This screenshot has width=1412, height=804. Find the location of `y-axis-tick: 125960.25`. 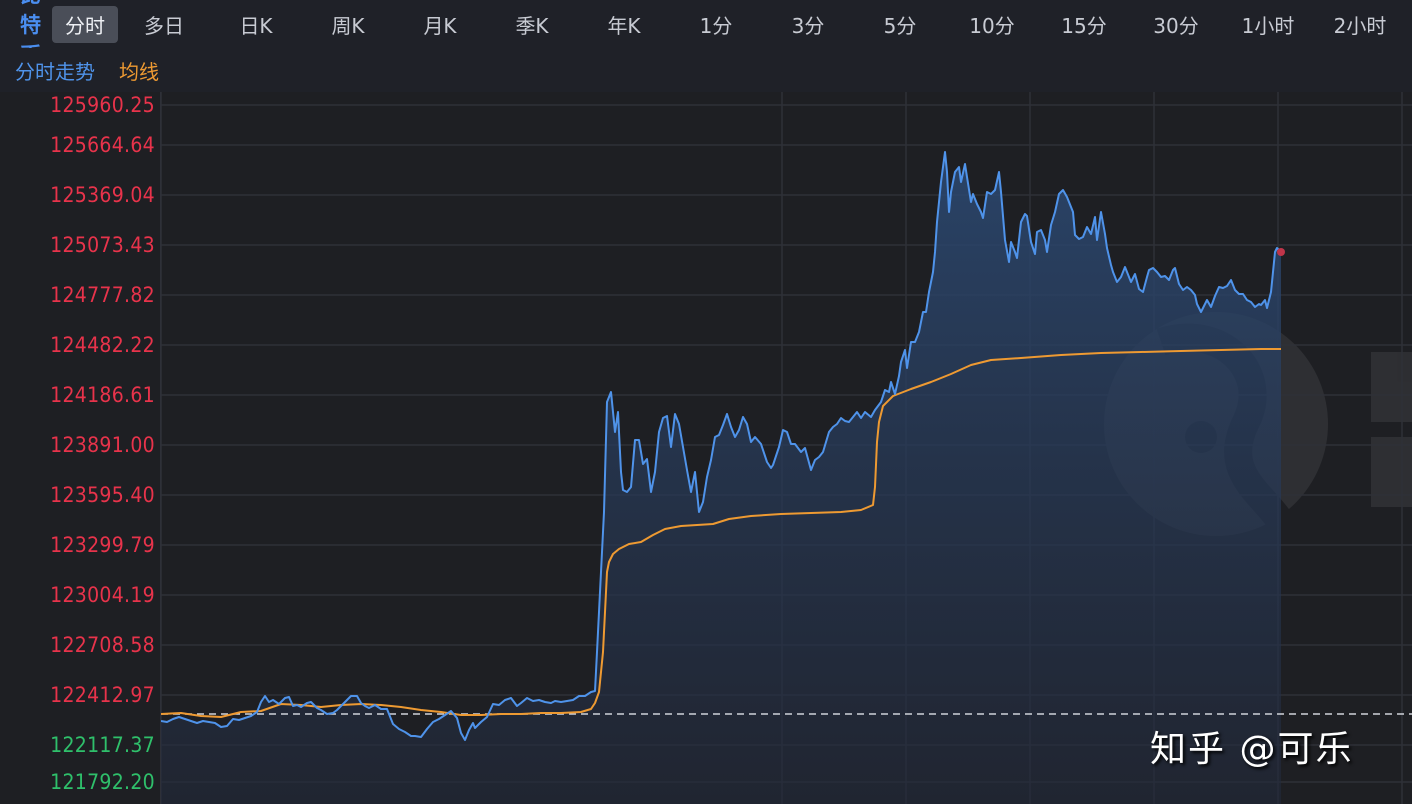

y-axis-tick: 125960.25 is located at coordinates (102, 105).